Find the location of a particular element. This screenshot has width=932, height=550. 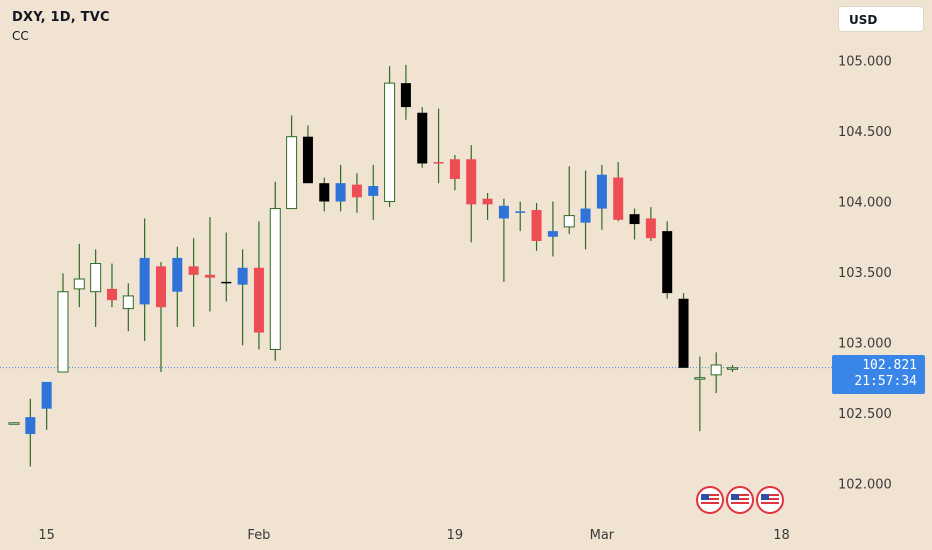

time-tick-label: Mar is located at coordinates (602, 535).